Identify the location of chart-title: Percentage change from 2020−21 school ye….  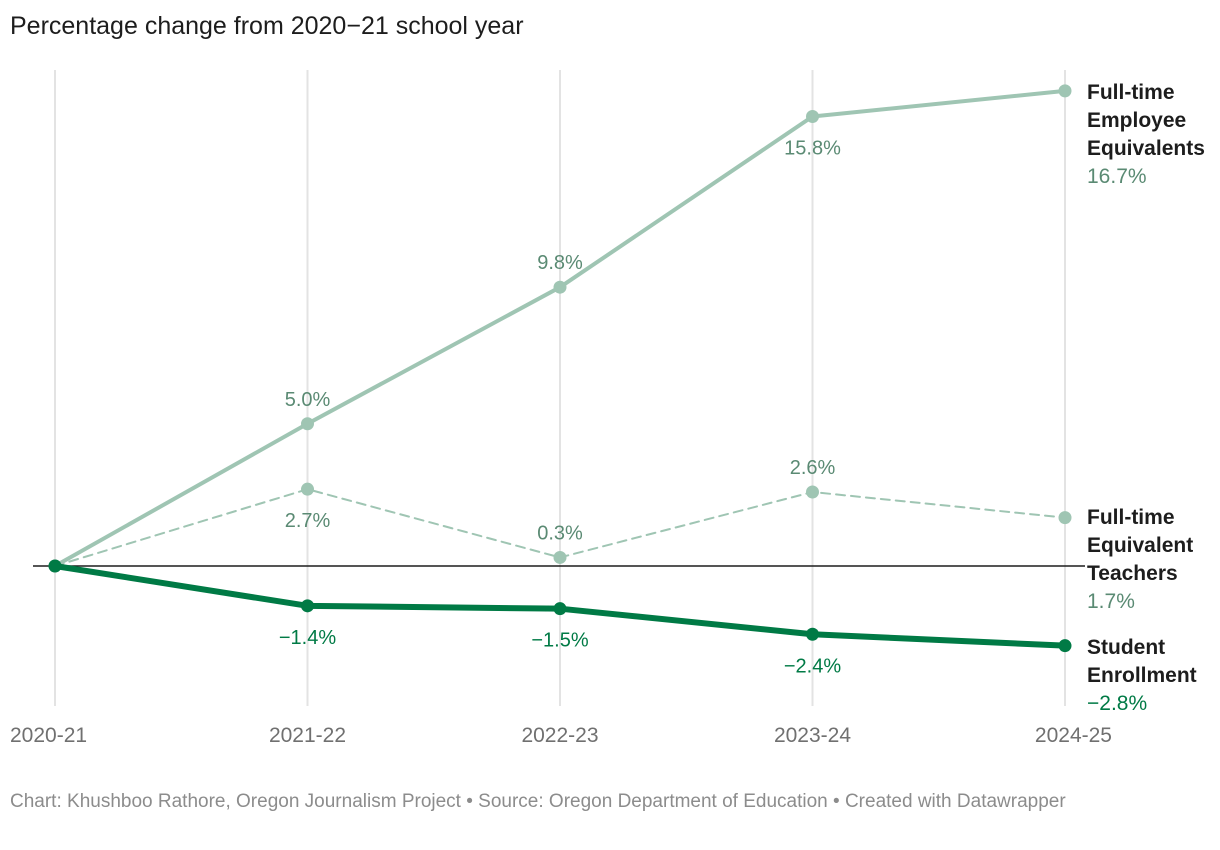
(267, 26).